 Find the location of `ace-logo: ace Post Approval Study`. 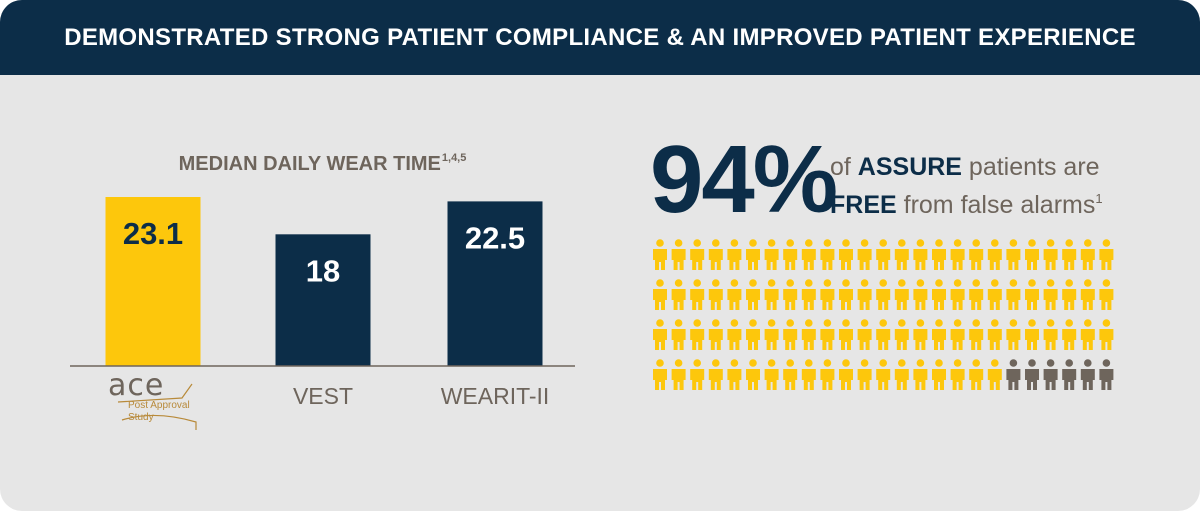

ace-logo: ace Post Approval Study is located at coordinates (155, 401).